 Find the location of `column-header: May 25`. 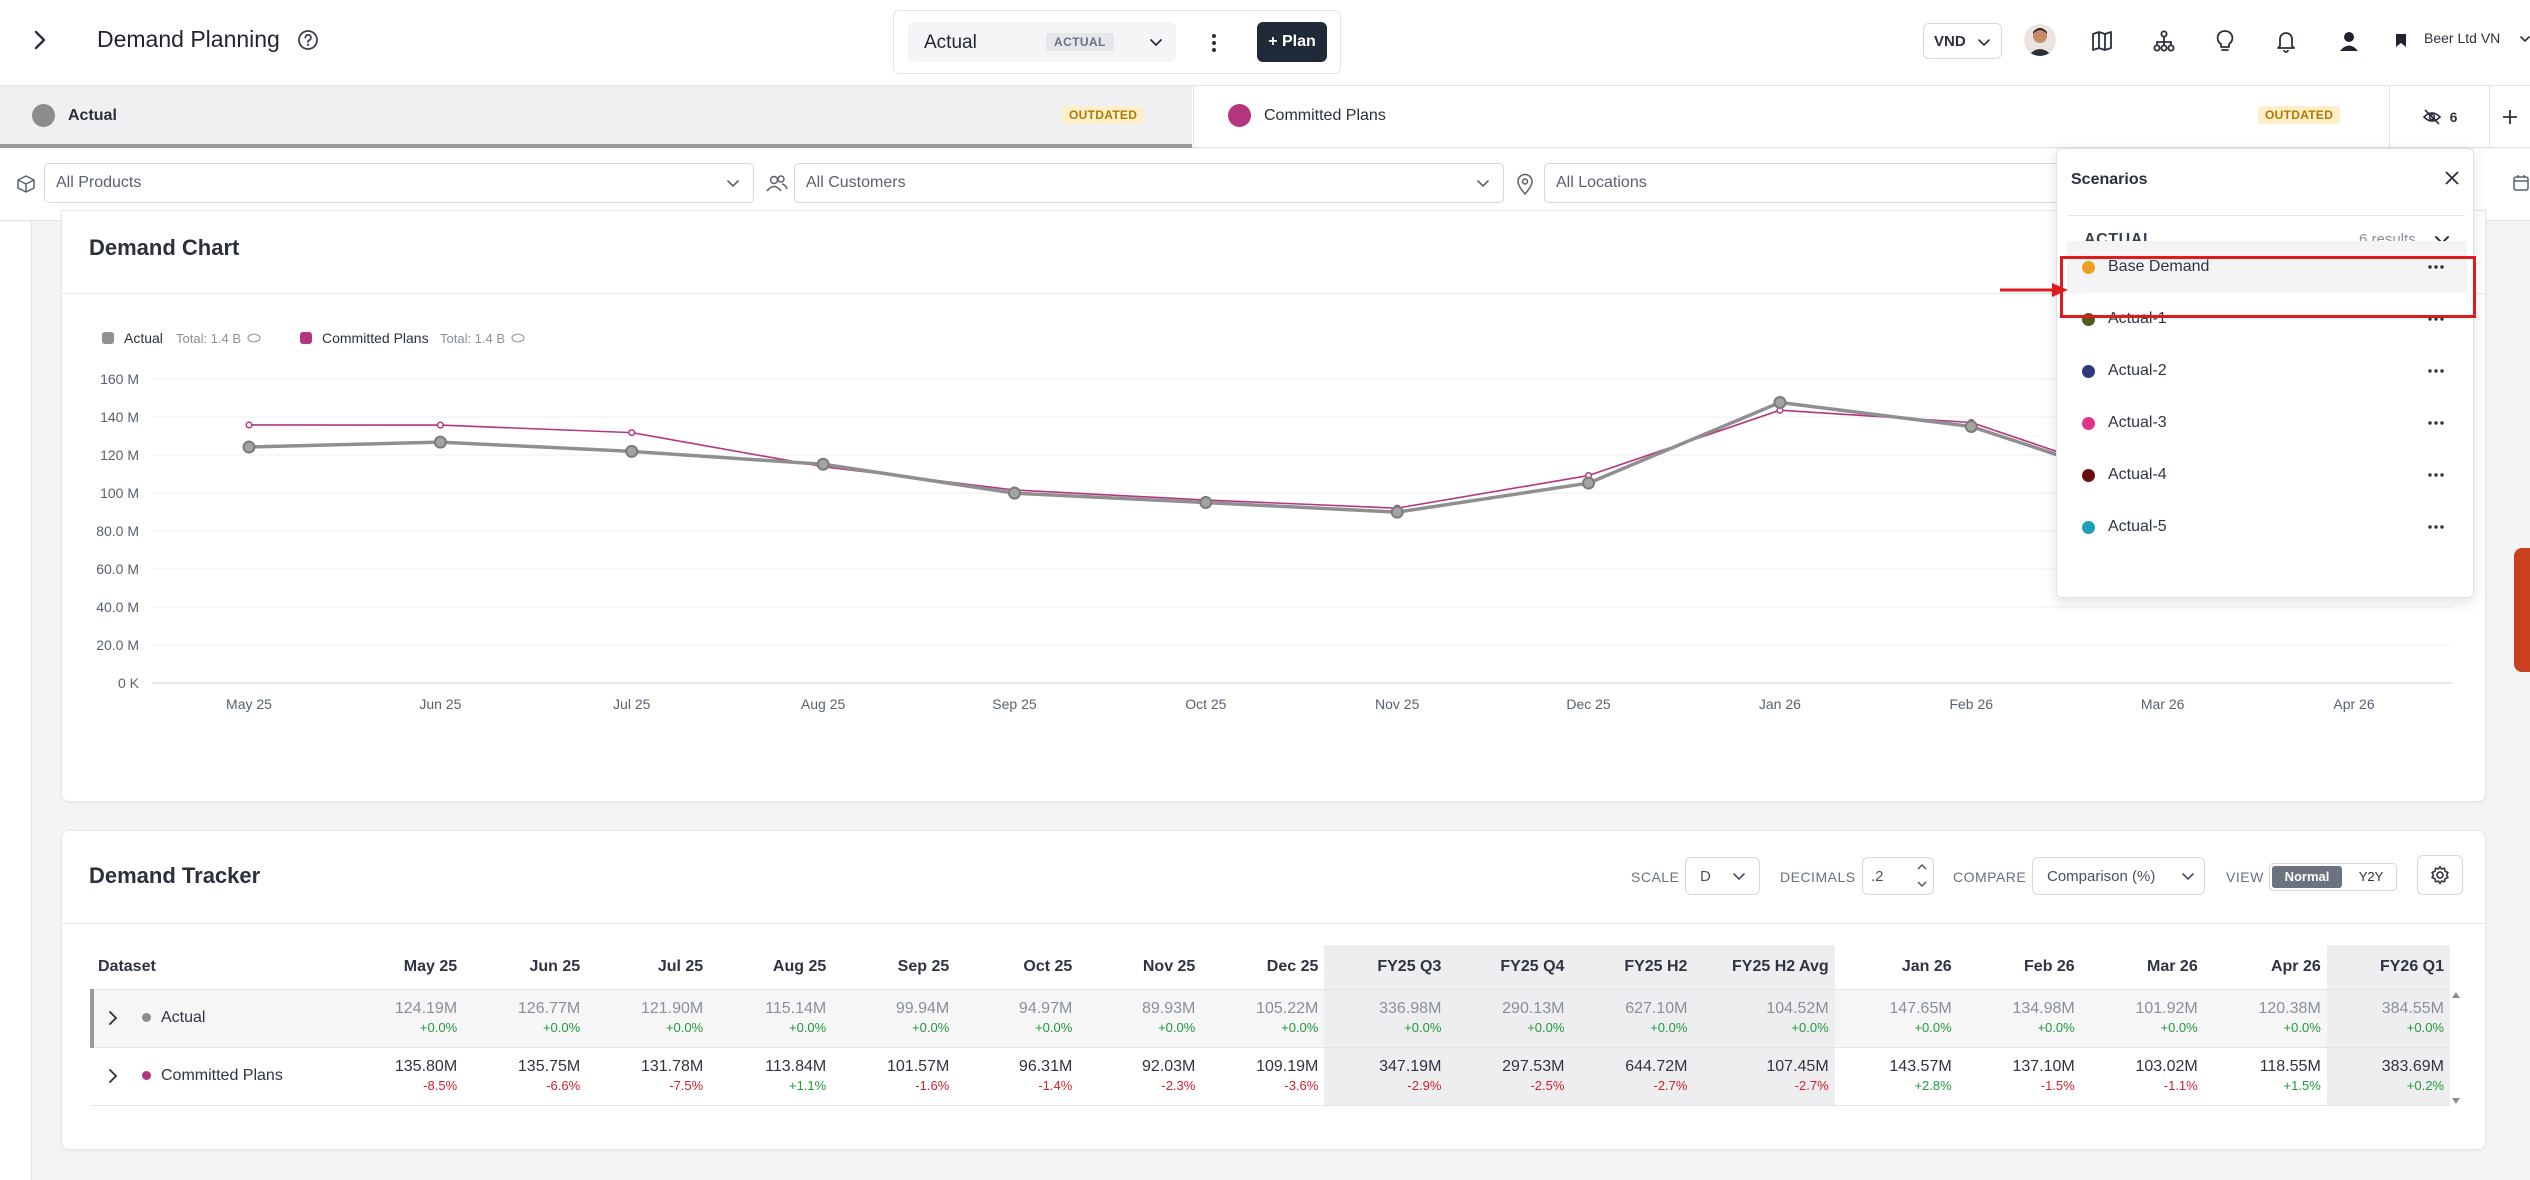

column-header: May 25 is located at coordinates (398, 967).